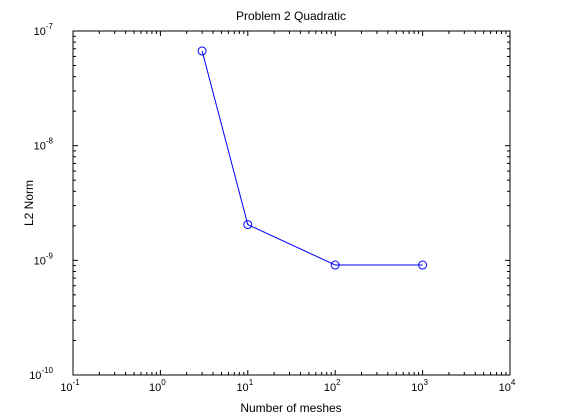 This screenshot has width=561, height=420. I want to click on x-tick-label: 10¹, so click(244, 386).